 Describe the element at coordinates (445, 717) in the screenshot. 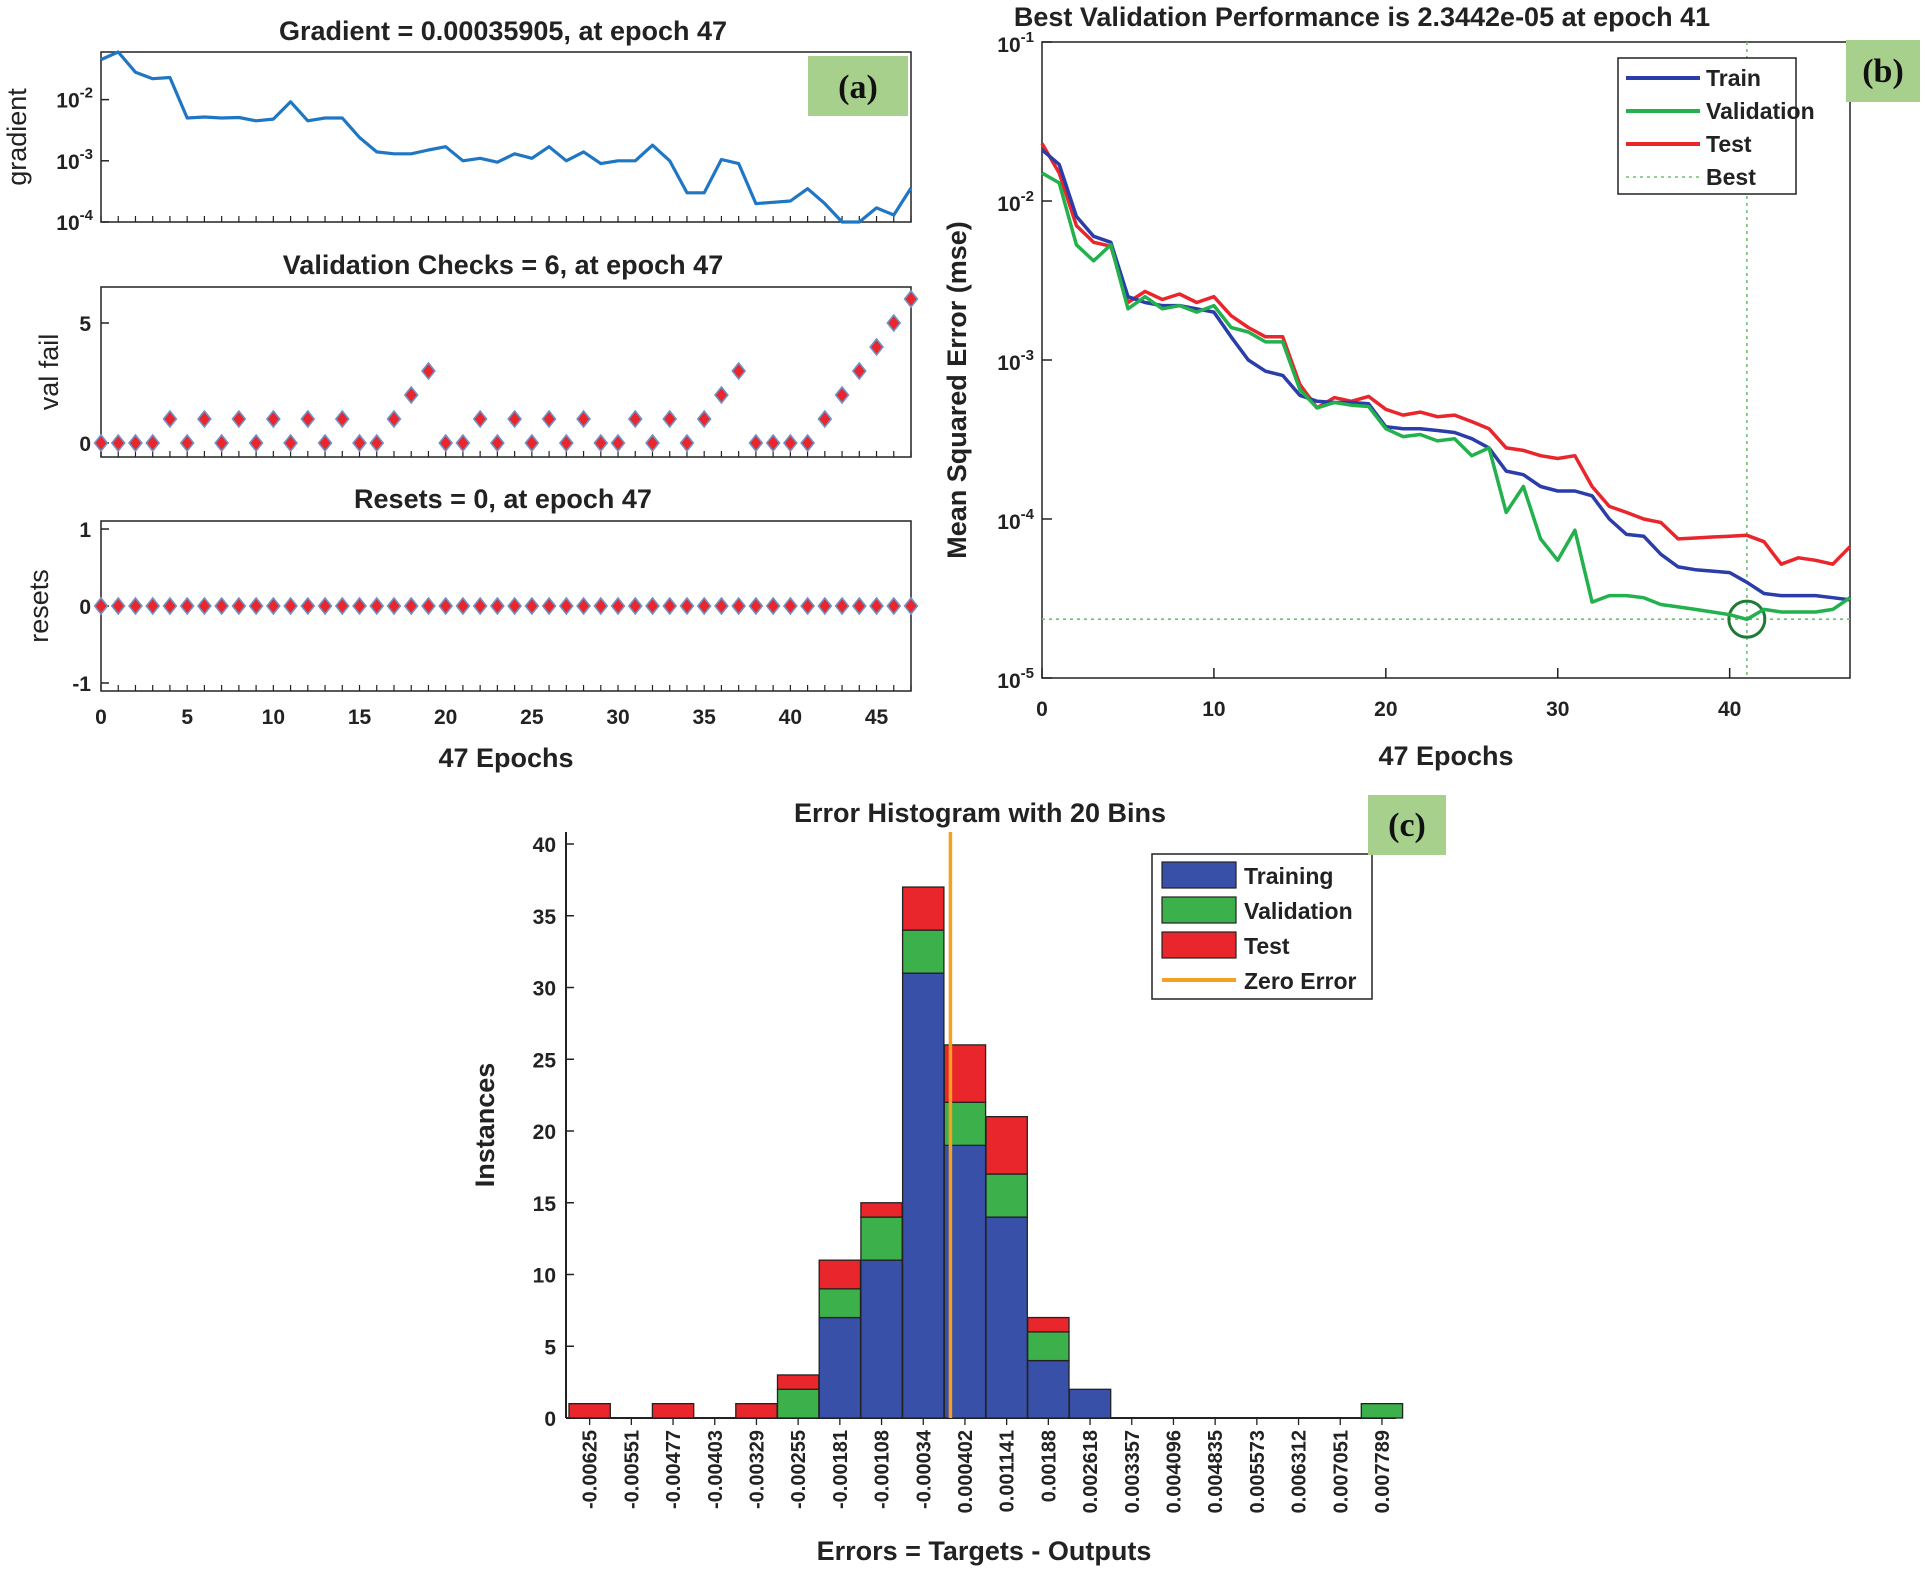

I see `panel-a-xtick-label: 20` at that location.